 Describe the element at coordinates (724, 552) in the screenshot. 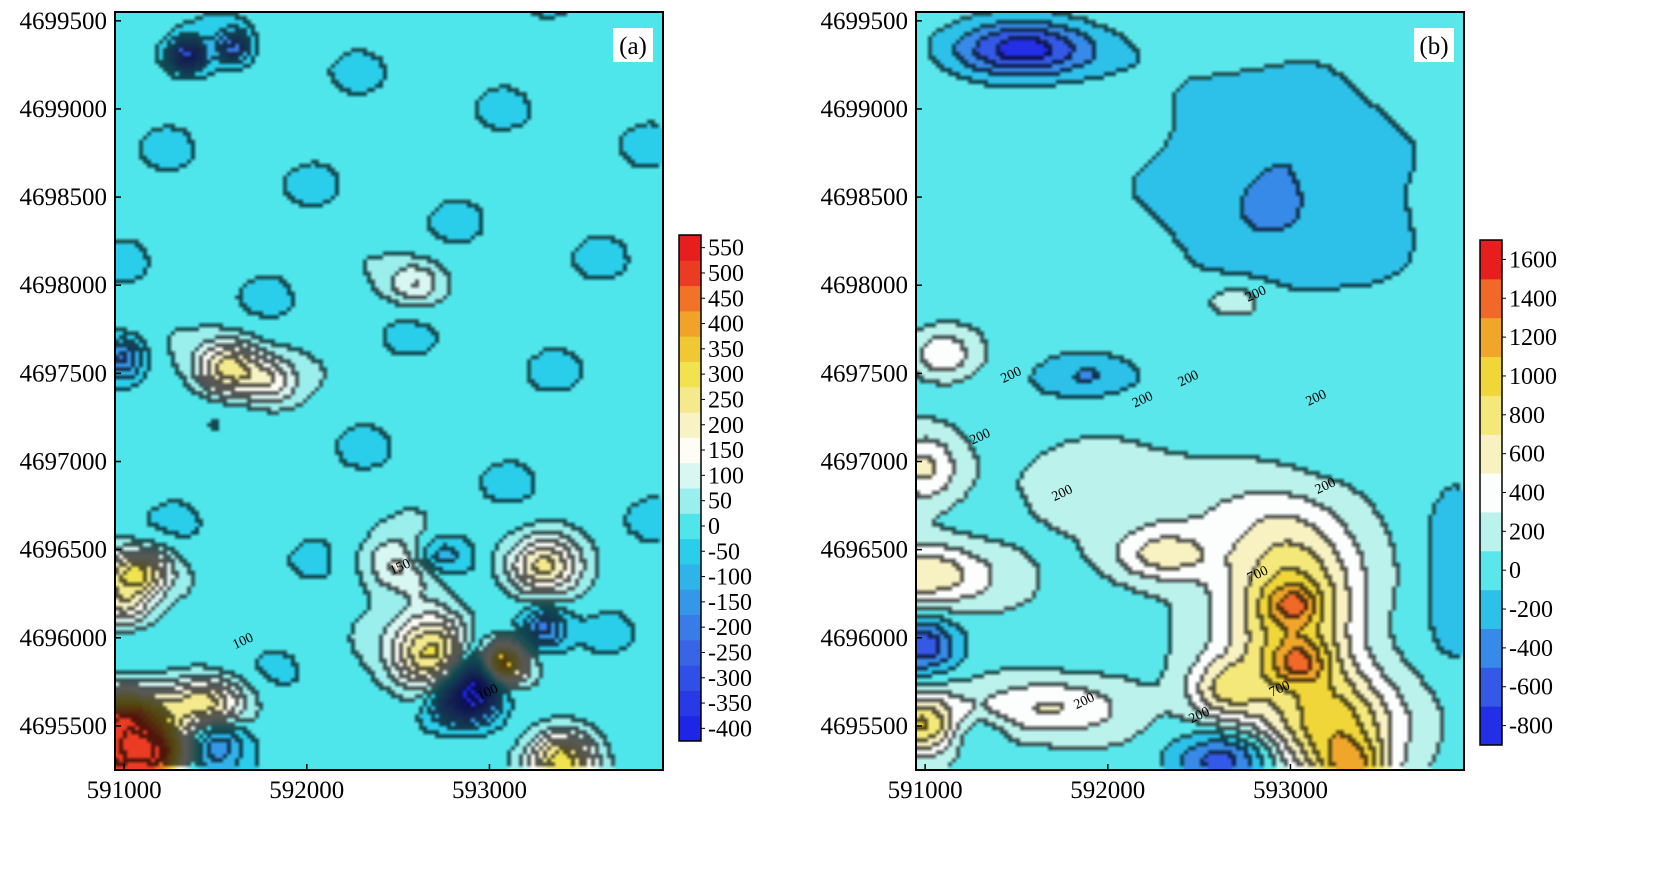

I see `colorbar-tick-label: -50` at that location.